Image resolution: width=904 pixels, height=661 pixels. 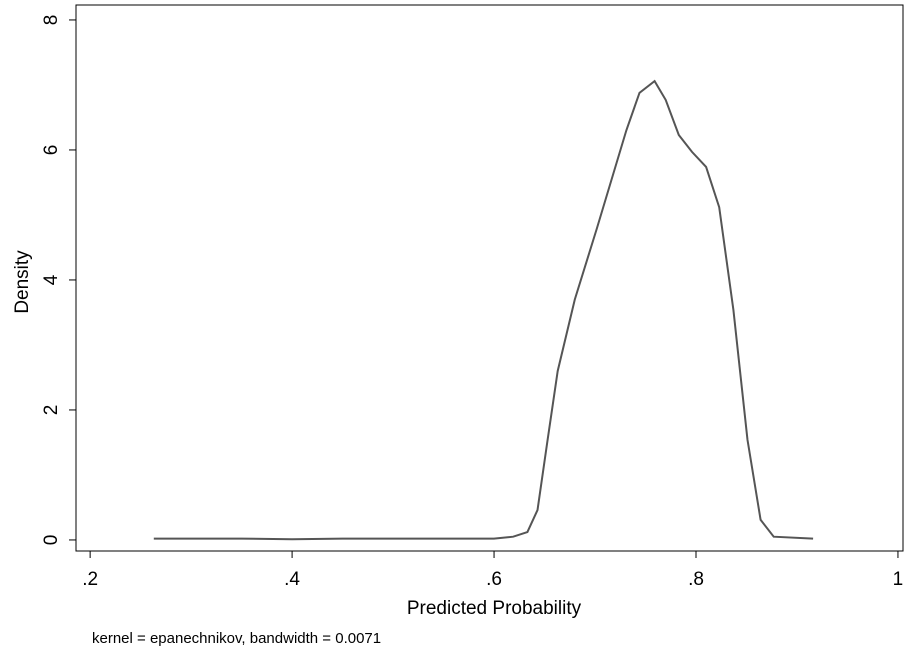 I want to click on x-axis-label: Predicted Probability, so click(x=494, y=608).